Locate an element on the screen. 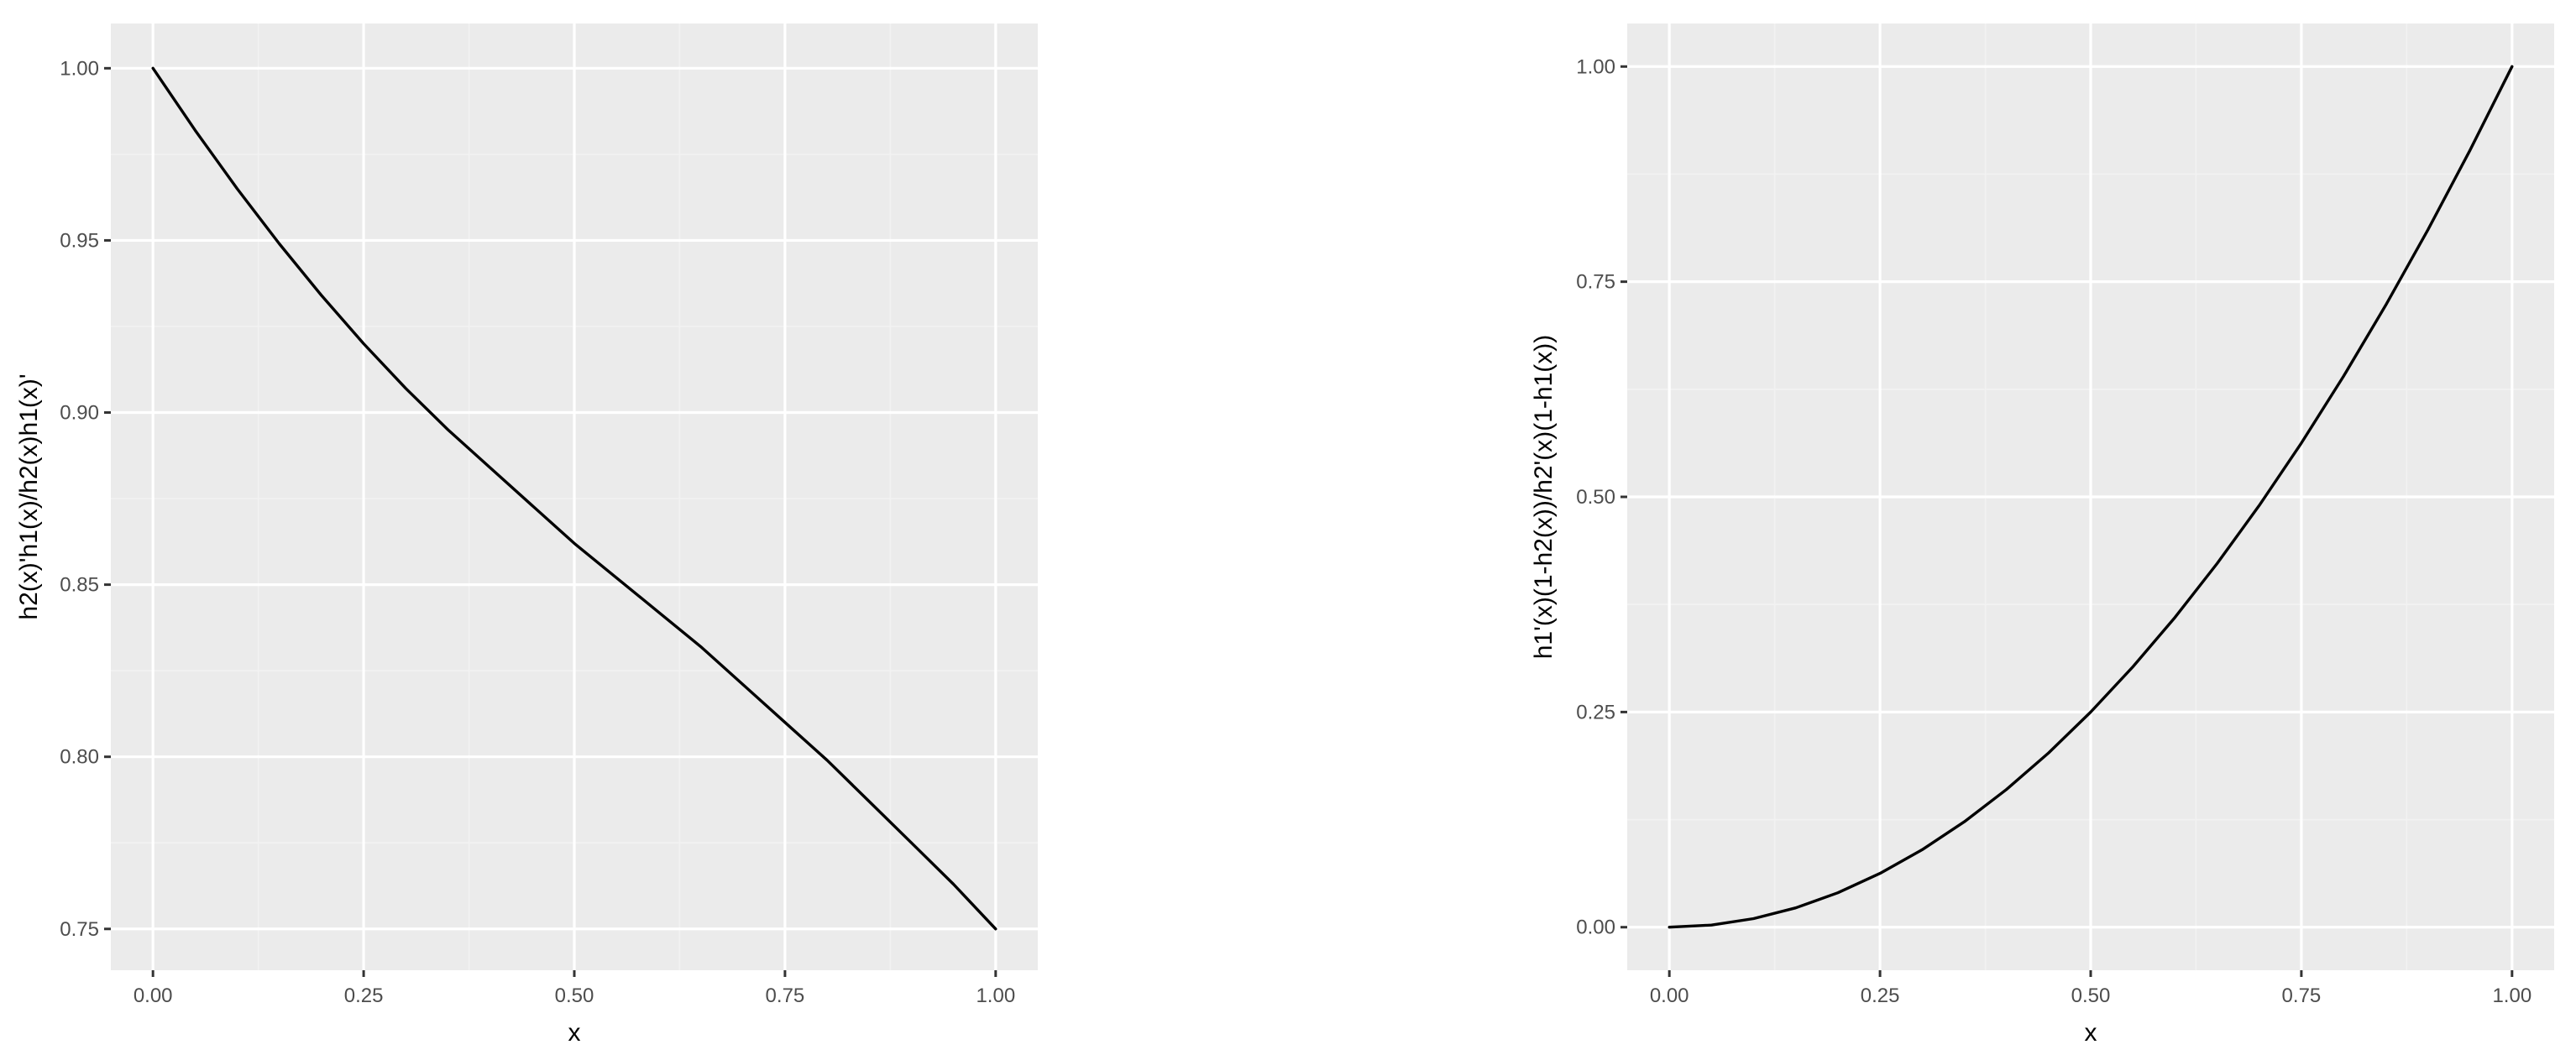 The width and height of the screenshot is (2576, 1055). y-tick-label: 0.95 is located at coordinates (80, 240).